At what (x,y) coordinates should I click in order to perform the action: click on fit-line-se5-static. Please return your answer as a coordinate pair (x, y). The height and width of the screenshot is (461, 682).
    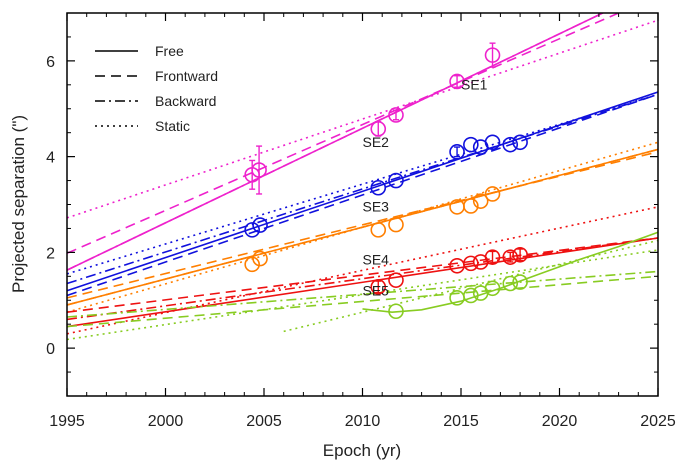
    Looking at the image, I should click on (470, 286).